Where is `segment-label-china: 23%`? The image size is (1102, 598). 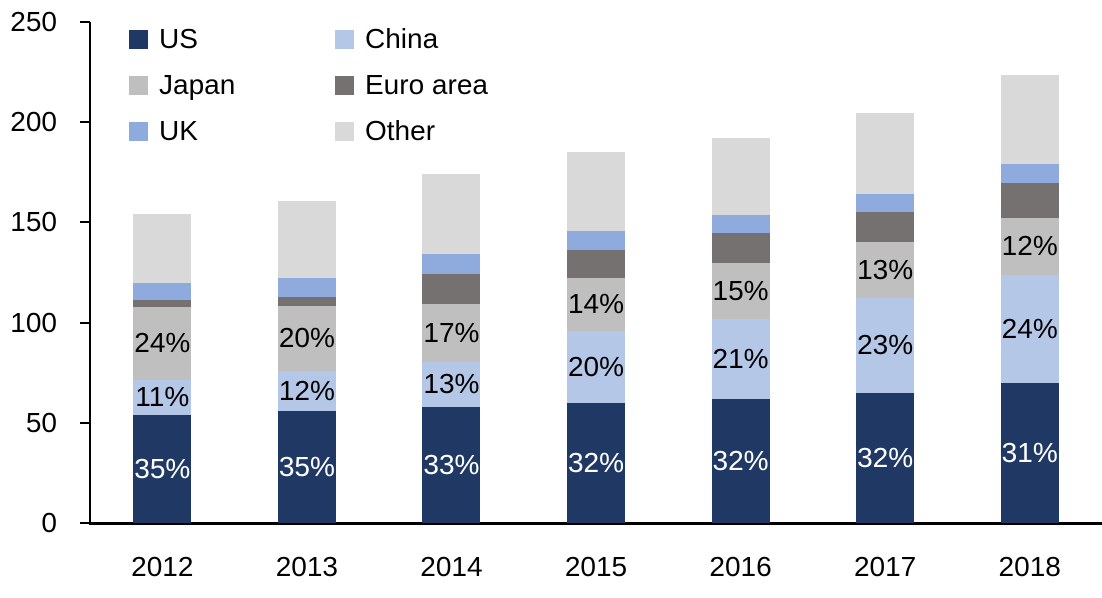 segment-label-china: 23% is located at coordinates (885, 345).